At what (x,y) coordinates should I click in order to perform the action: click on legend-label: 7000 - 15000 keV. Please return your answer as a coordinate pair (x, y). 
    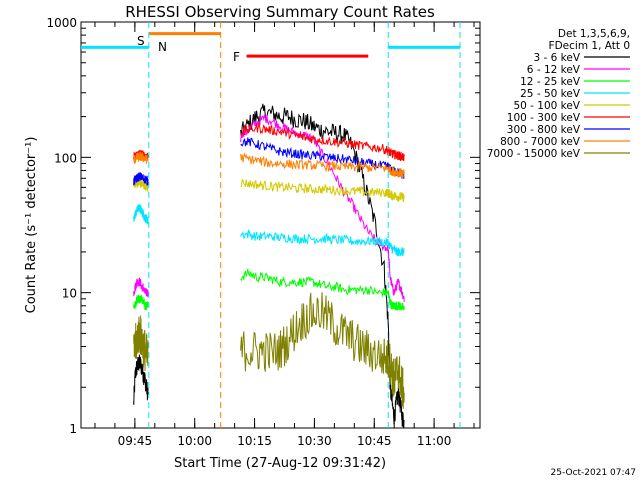
    Looking at the image, I should click on (534, 154).